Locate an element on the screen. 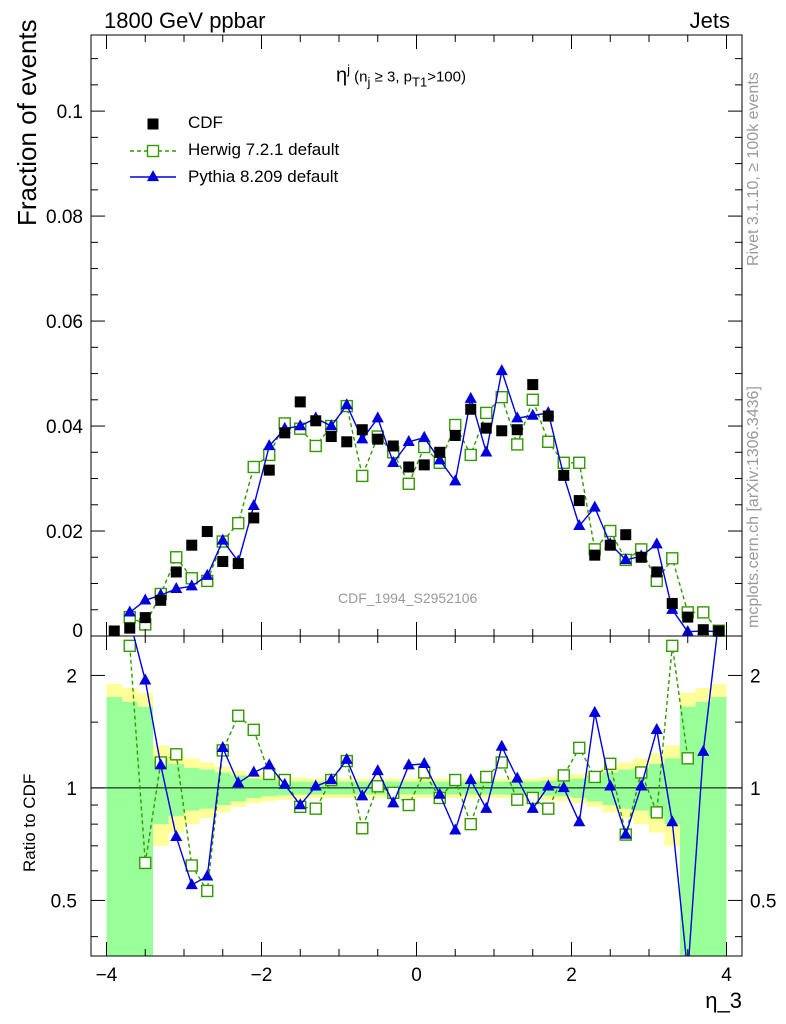 This screenshot has width=786, height=1024. observable-title: ηj (nj ≥ 3, pT1>100) is located at coordinates (401, 76).